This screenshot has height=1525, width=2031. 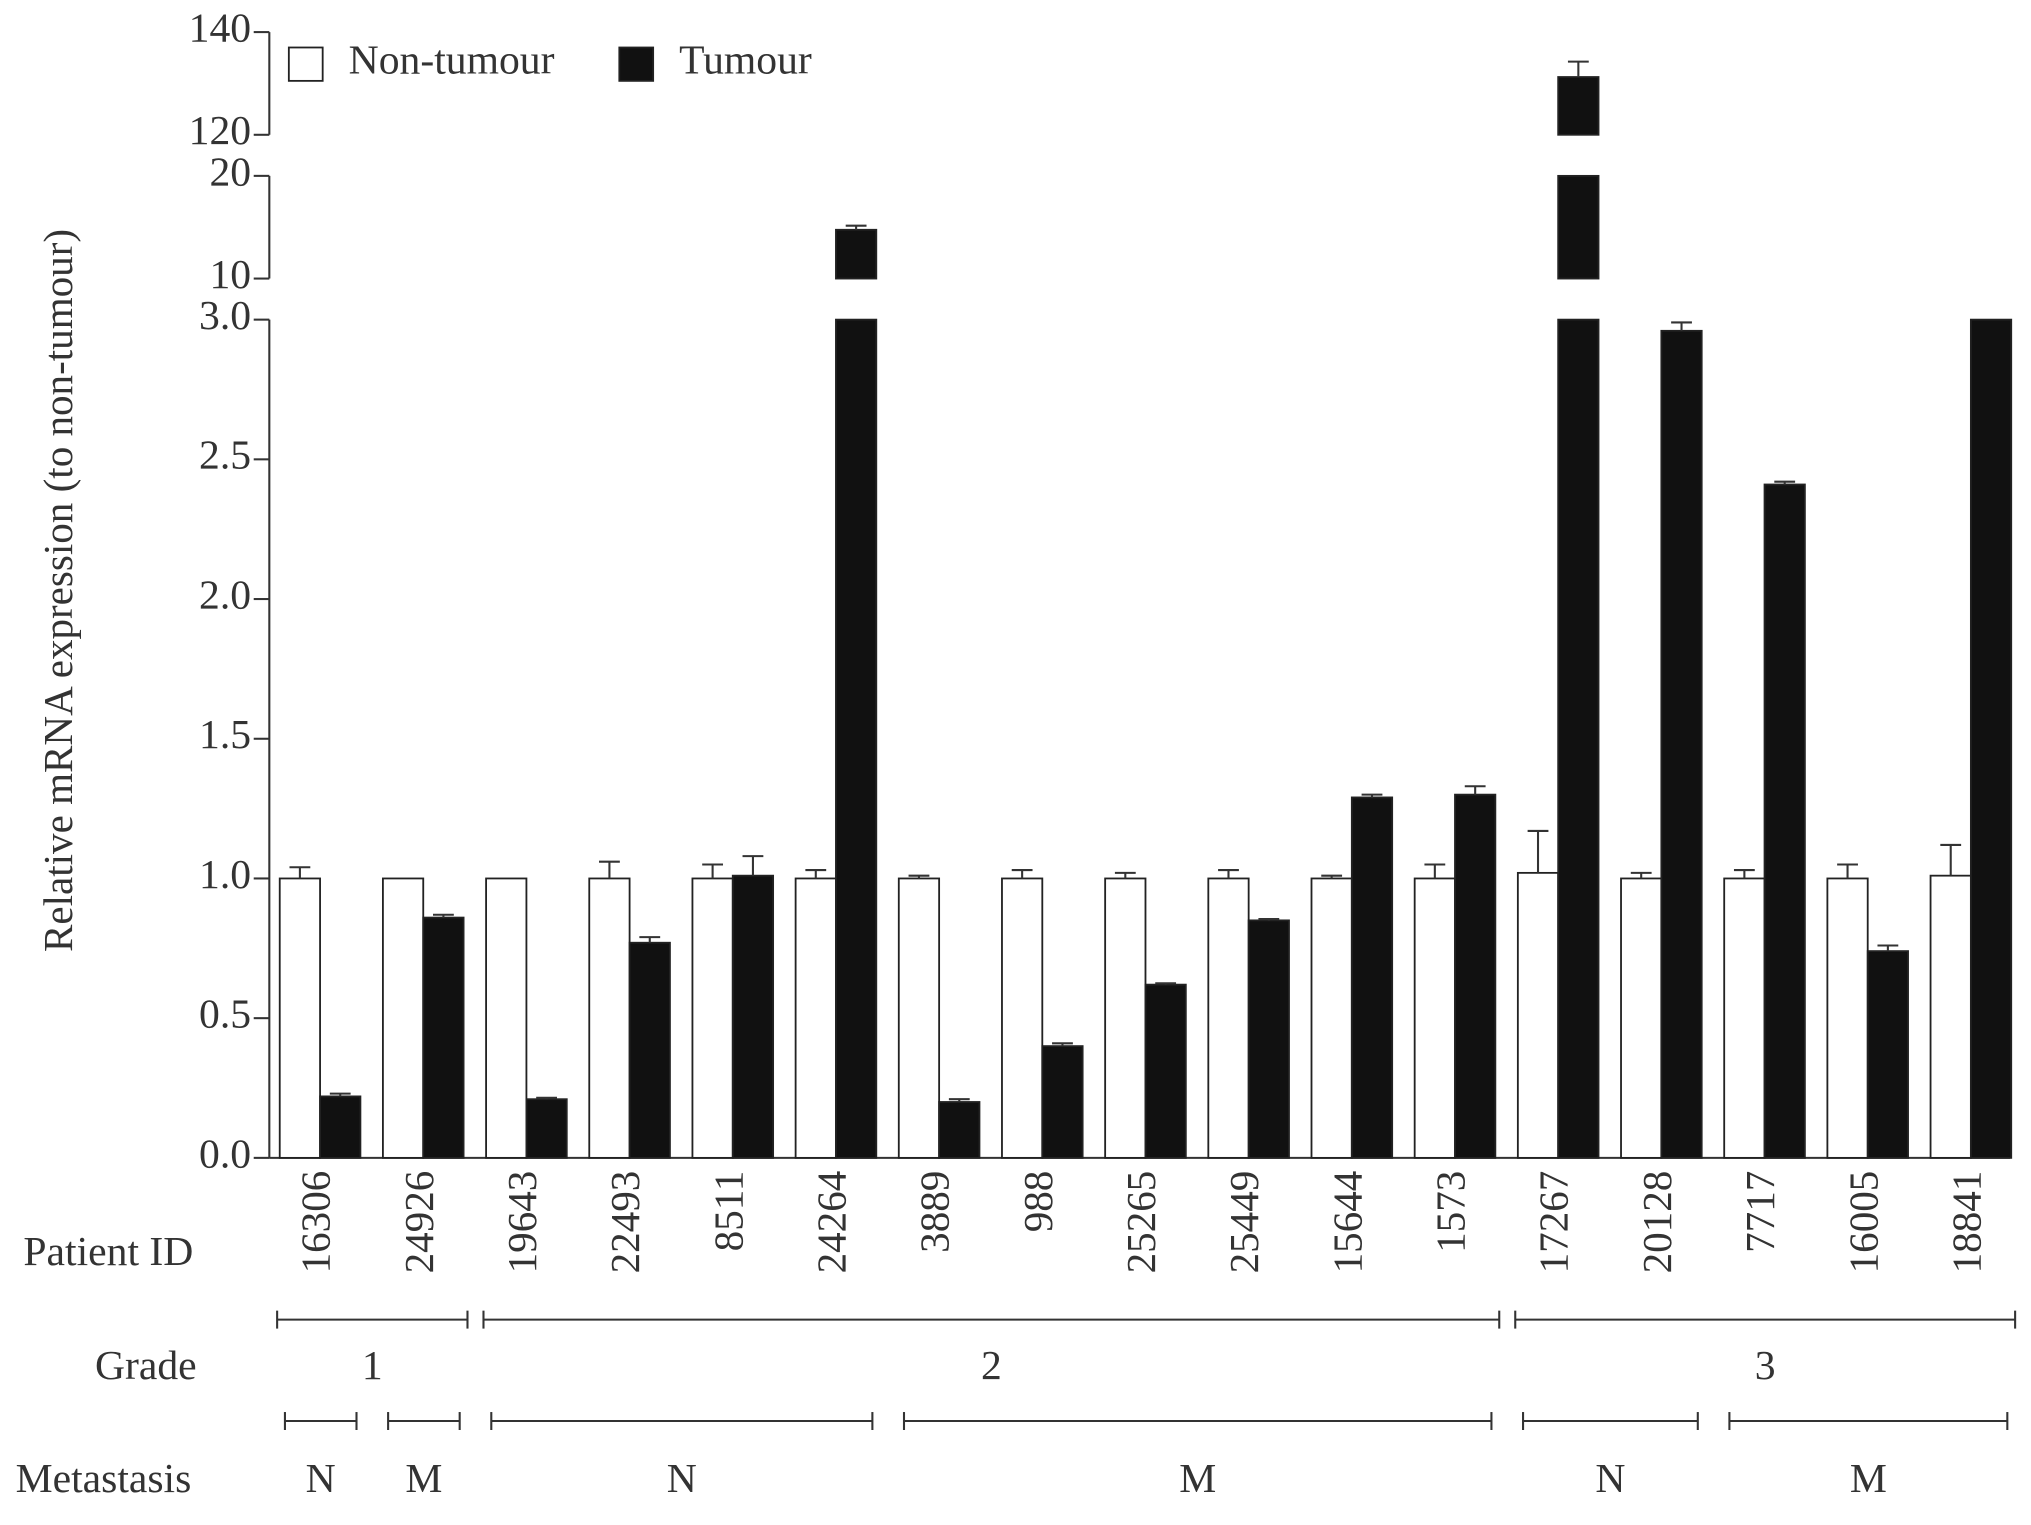 I want to click on y-tick-label: 0.0, so click(x=225, y=1154).